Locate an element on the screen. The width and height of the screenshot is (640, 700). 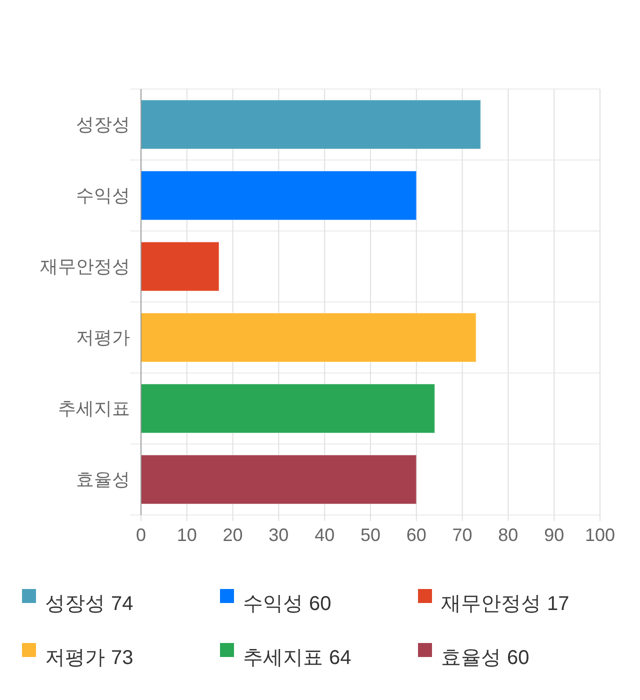
x-tick-label: 100 is located at coordinates (600, 535).